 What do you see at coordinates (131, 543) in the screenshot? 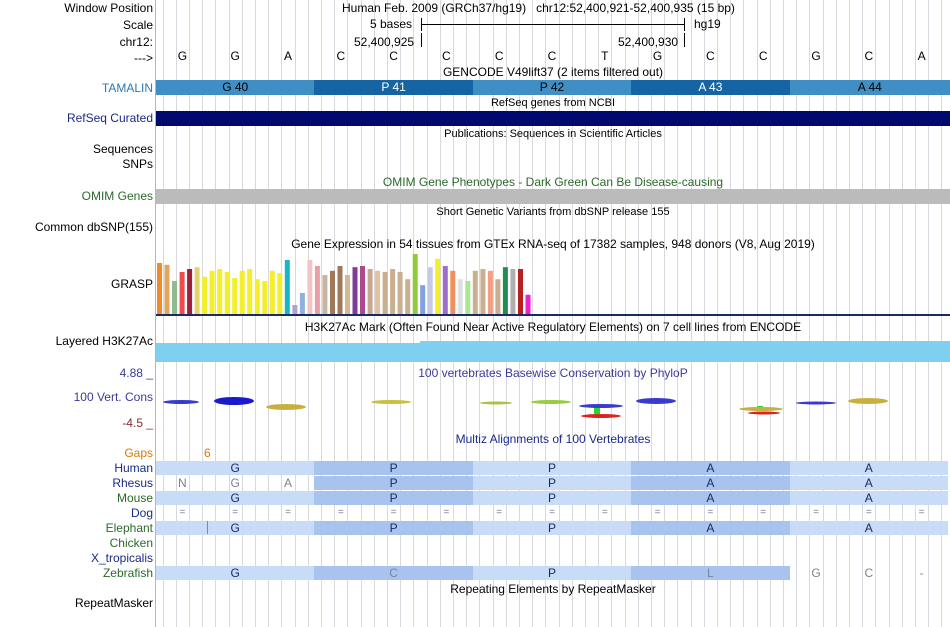
I see `species-label: Chicken` at bounding box center [131, 543].